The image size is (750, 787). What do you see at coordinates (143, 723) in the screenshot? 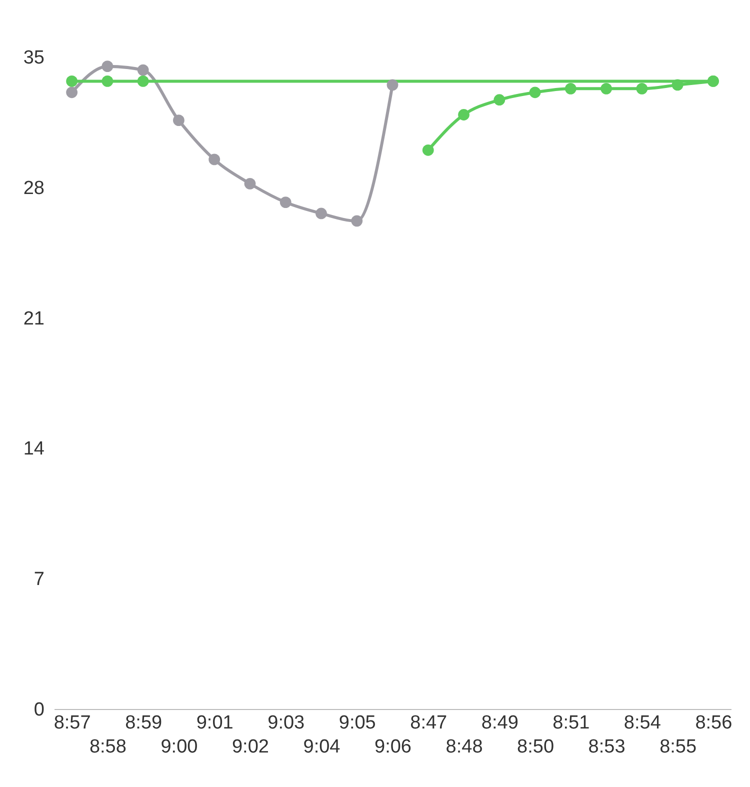
I see `x-tick-label: 8:59` at bounding box center [143, 723].